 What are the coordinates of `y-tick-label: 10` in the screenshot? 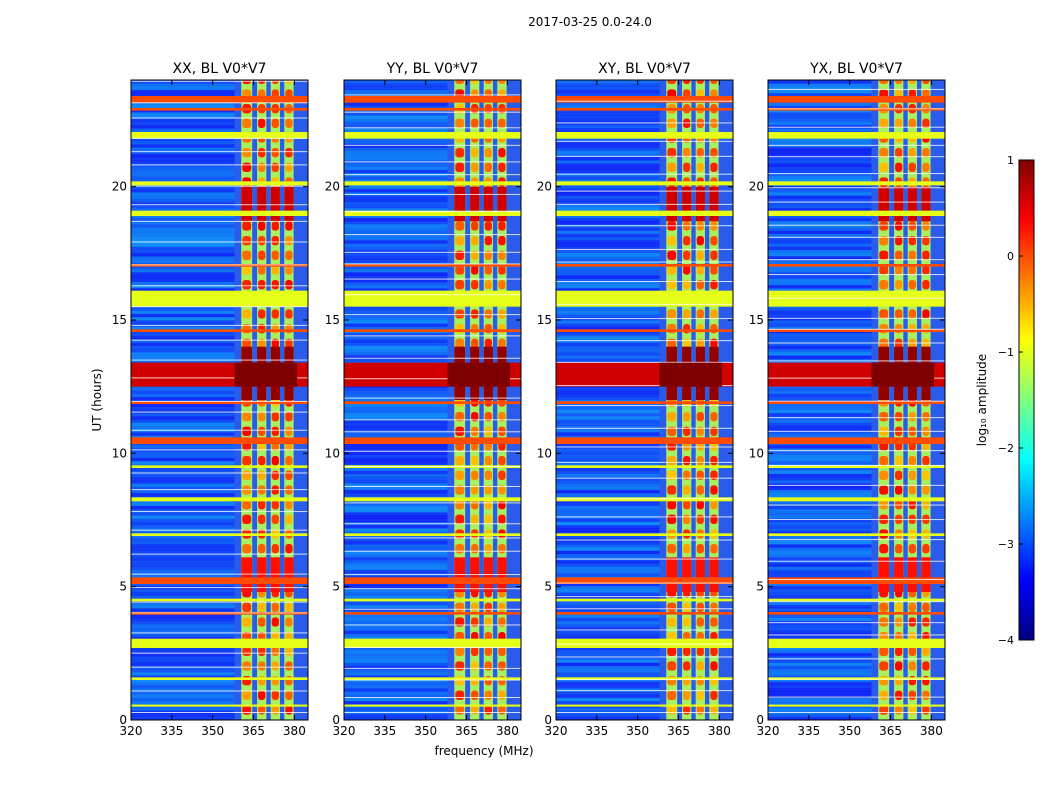 It's located at (544, 453).